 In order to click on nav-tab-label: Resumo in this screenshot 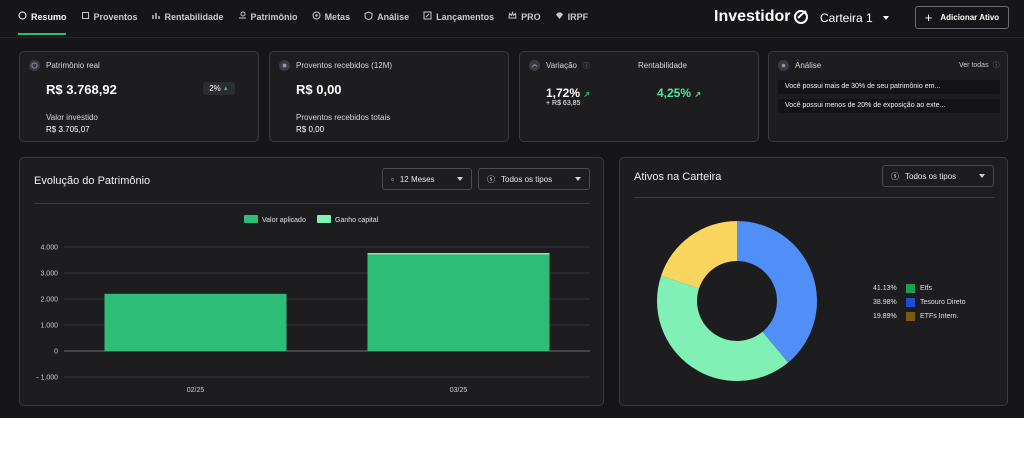, I will do `click(49, 16)`.